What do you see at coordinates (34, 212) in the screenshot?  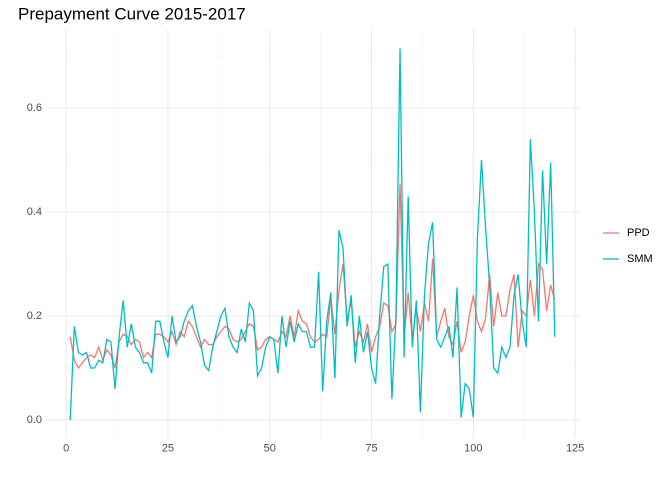 I see `y-tick-label: 0.4` at bounding box center [34, 212].